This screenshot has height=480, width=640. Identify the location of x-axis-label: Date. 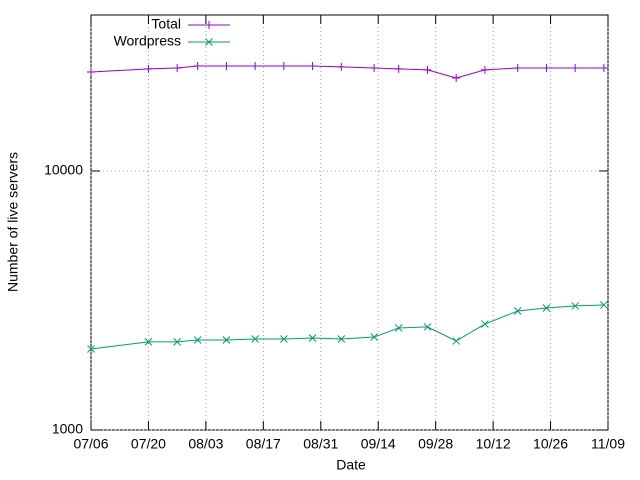
(351, 465).